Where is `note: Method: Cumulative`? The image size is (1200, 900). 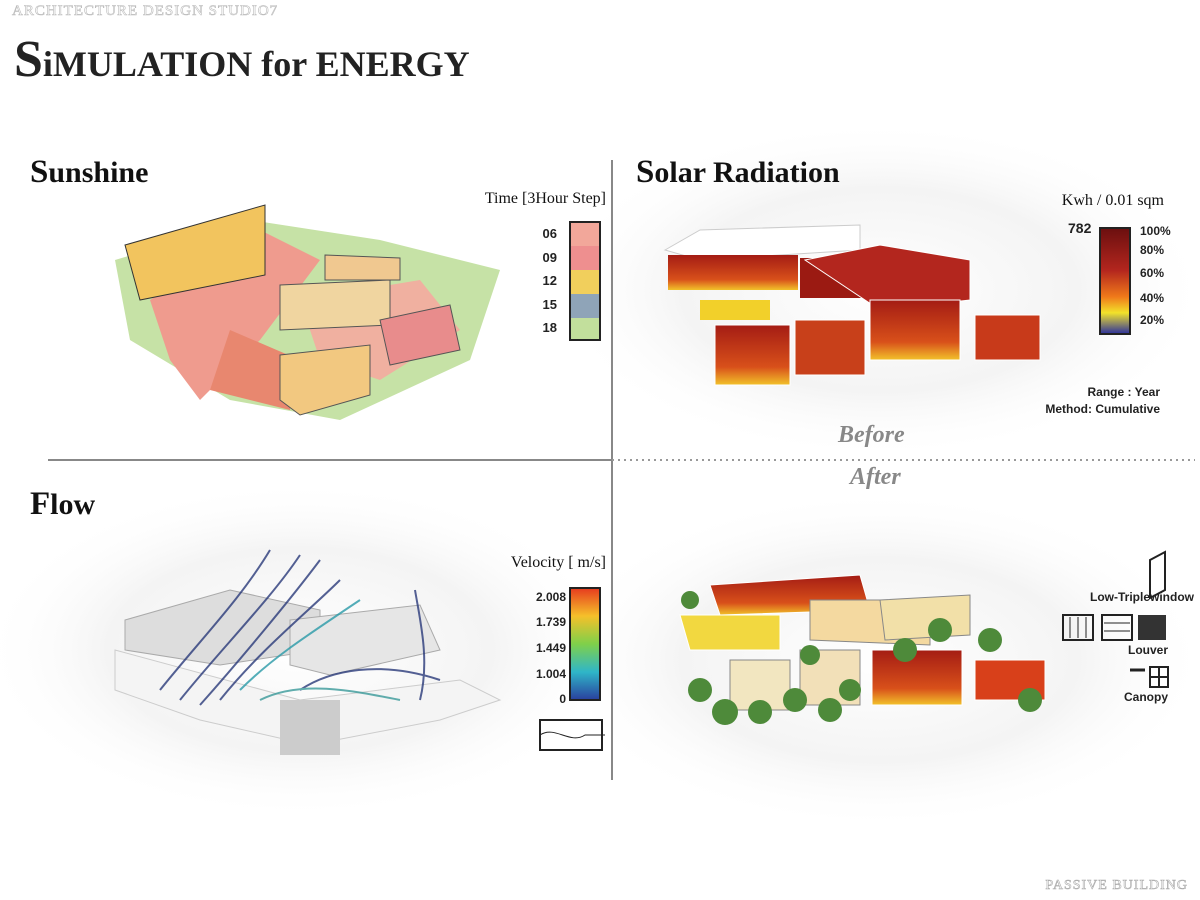 note: Method: Cumulative is located at coordinates (1102, 409).